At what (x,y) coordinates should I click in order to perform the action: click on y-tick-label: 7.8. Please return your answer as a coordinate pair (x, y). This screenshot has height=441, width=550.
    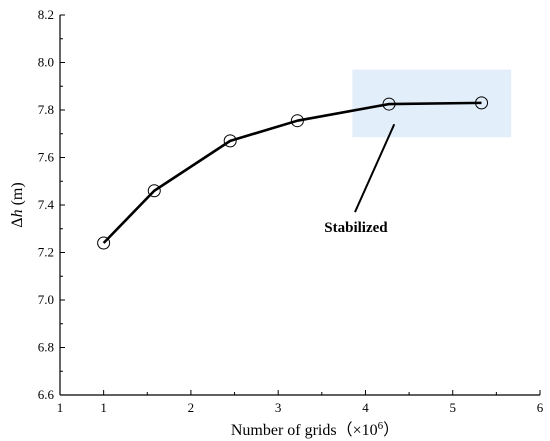
    Looking at the image, I should click on (46, 109).